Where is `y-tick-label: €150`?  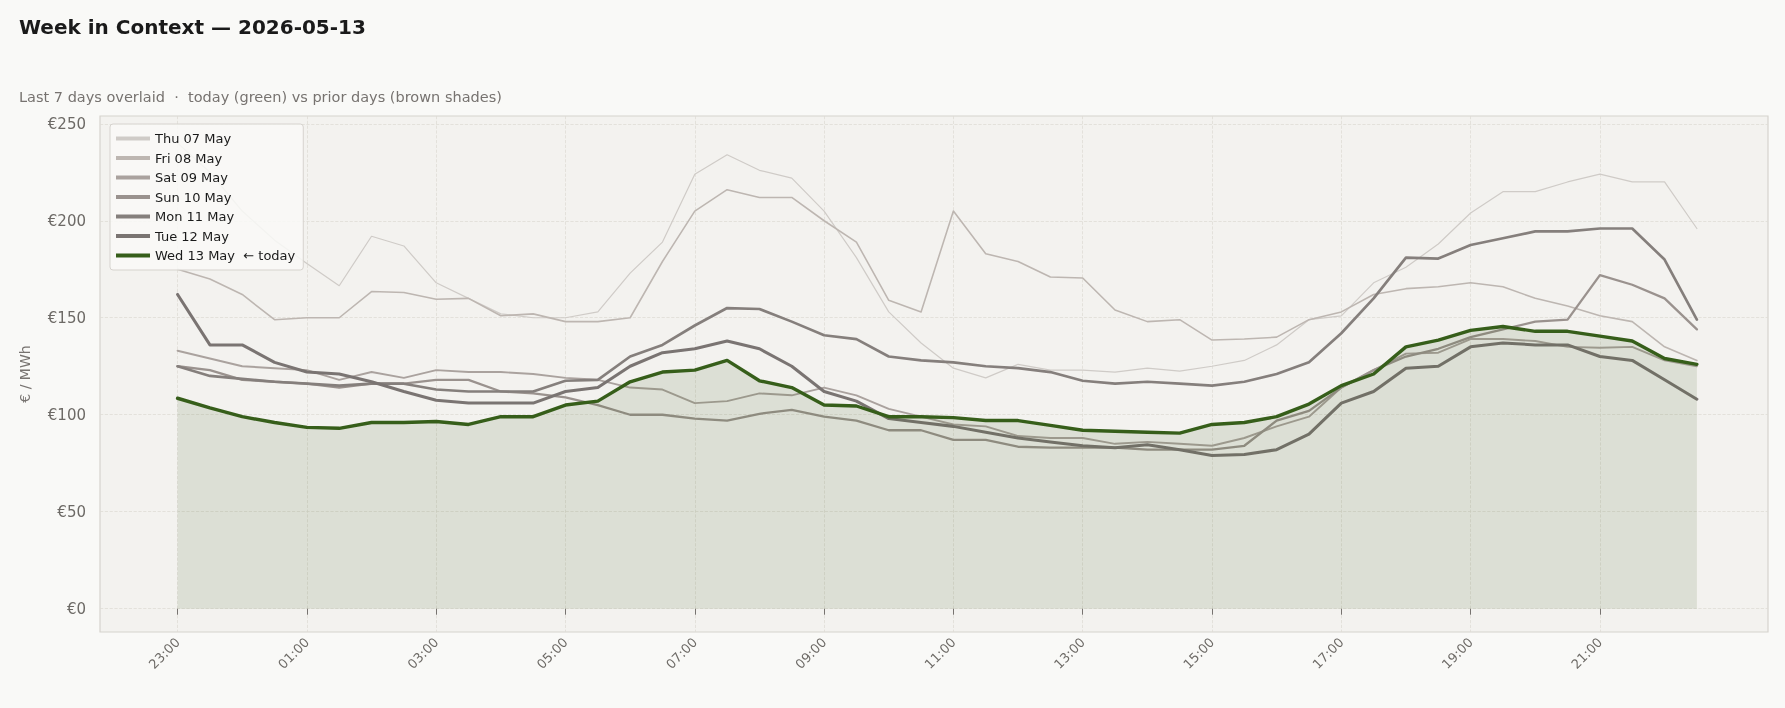 y-tick-label: €150 is located at coordinates (66, 317).